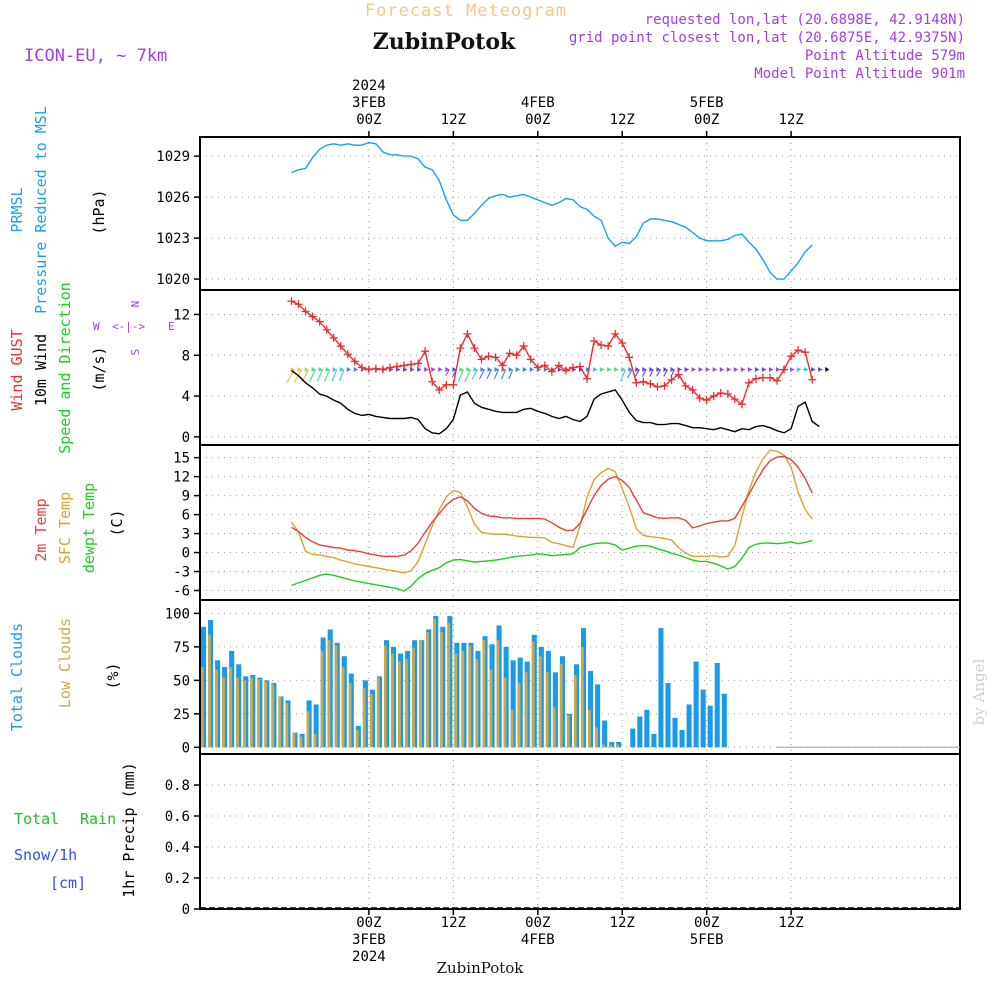 The height and width of the screenshot is (1000, 1000). Describe the element at coordinates (65, 368) in the screenshot. I see `wind-ylabel-line-3: Speed and Direction` at that location.